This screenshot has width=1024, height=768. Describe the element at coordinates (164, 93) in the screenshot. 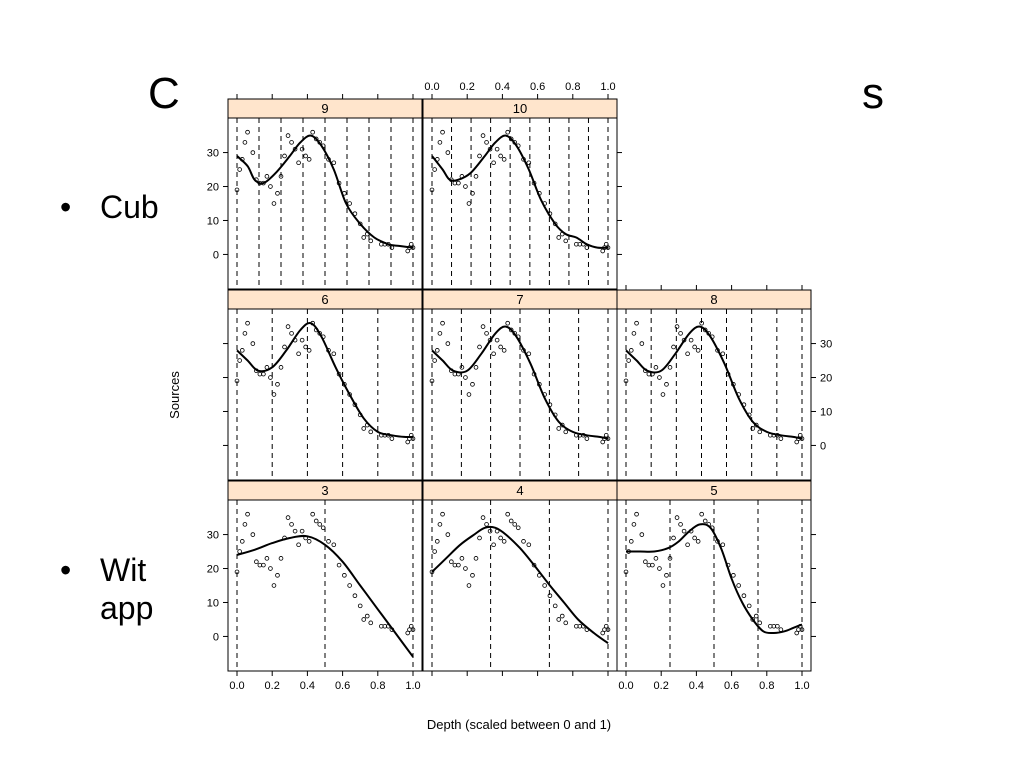

I see `slide-title-fragment: C` at that location.